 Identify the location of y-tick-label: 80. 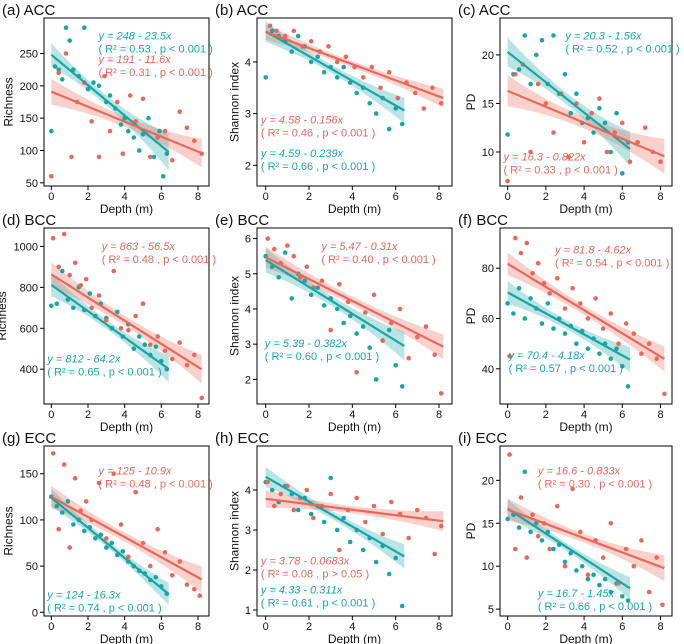
(488, 269).